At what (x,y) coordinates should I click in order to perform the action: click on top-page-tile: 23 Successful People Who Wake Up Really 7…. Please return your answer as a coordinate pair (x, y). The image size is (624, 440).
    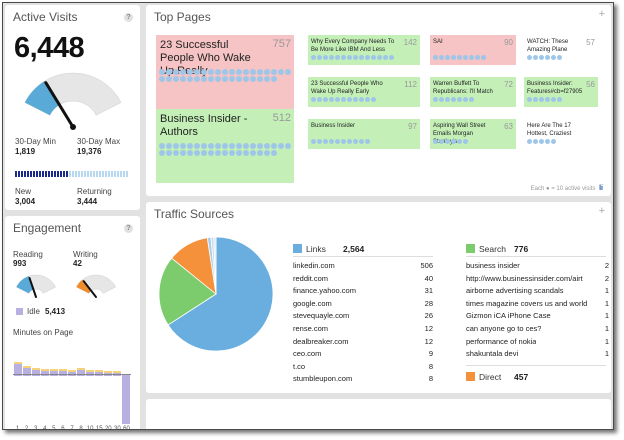
    Looking at the image, I should click on (225, 72).